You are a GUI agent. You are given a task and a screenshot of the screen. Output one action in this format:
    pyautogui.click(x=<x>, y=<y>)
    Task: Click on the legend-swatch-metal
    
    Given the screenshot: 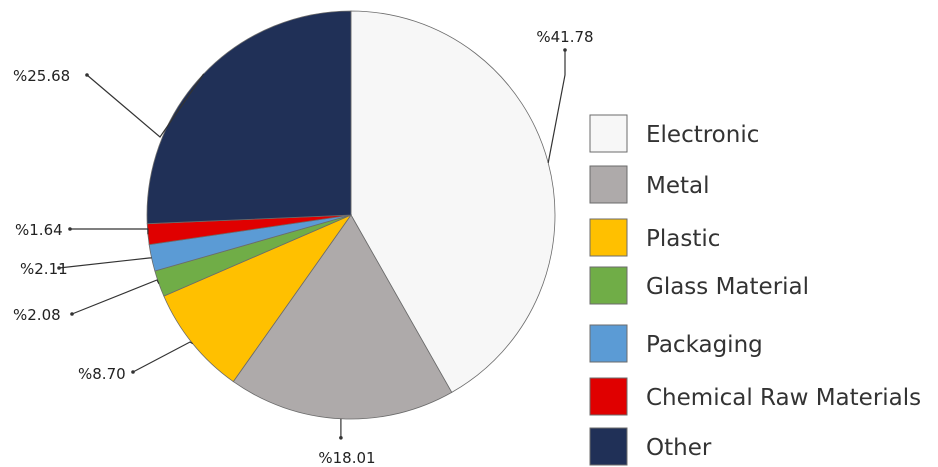 What is the action you would take?
    pyautogui.click(x=608, y=184)
    